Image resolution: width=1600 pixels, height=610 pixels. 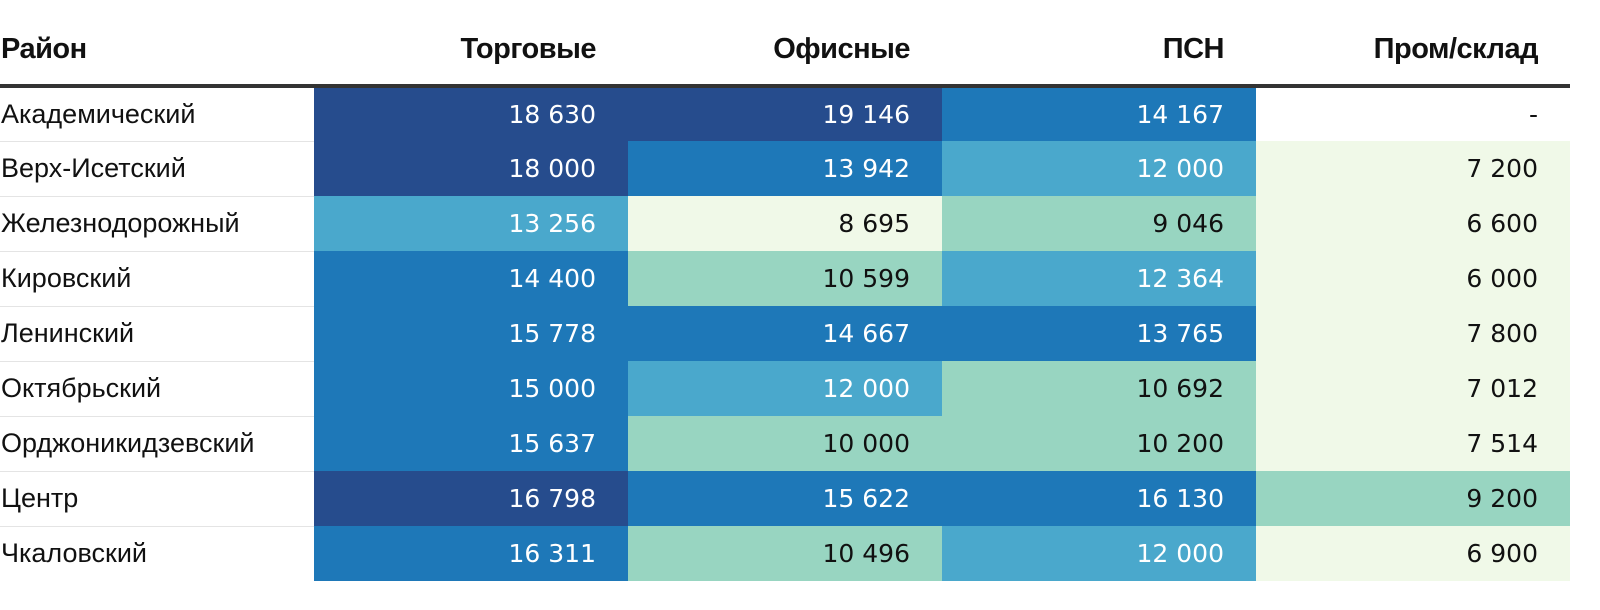 What do you see at coordinates (157, 444) in the screenshot?
I see `district-name-cell: Орджоникидзевский` at bounding box center [157, 444].